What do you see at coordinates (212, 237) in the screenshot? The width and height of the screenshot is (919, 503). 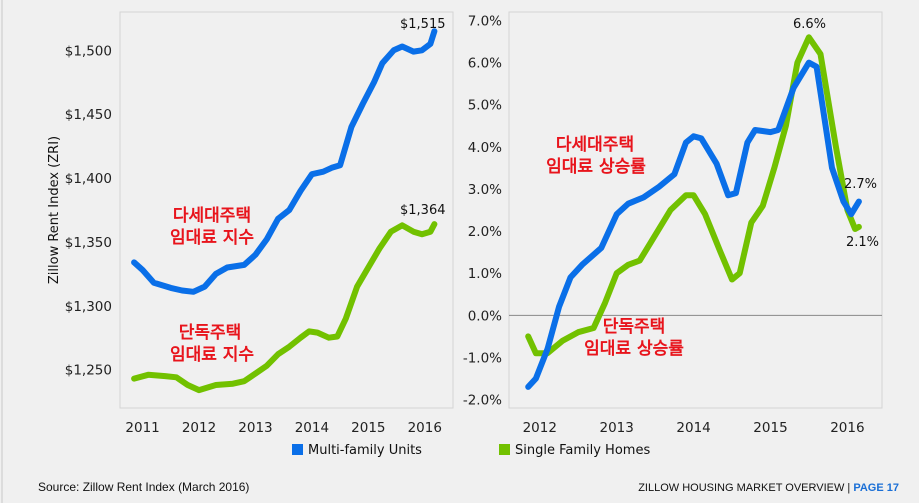 I see `annotation-multi-ko-2: 임대료 지수` at bounding box center [212, 237].